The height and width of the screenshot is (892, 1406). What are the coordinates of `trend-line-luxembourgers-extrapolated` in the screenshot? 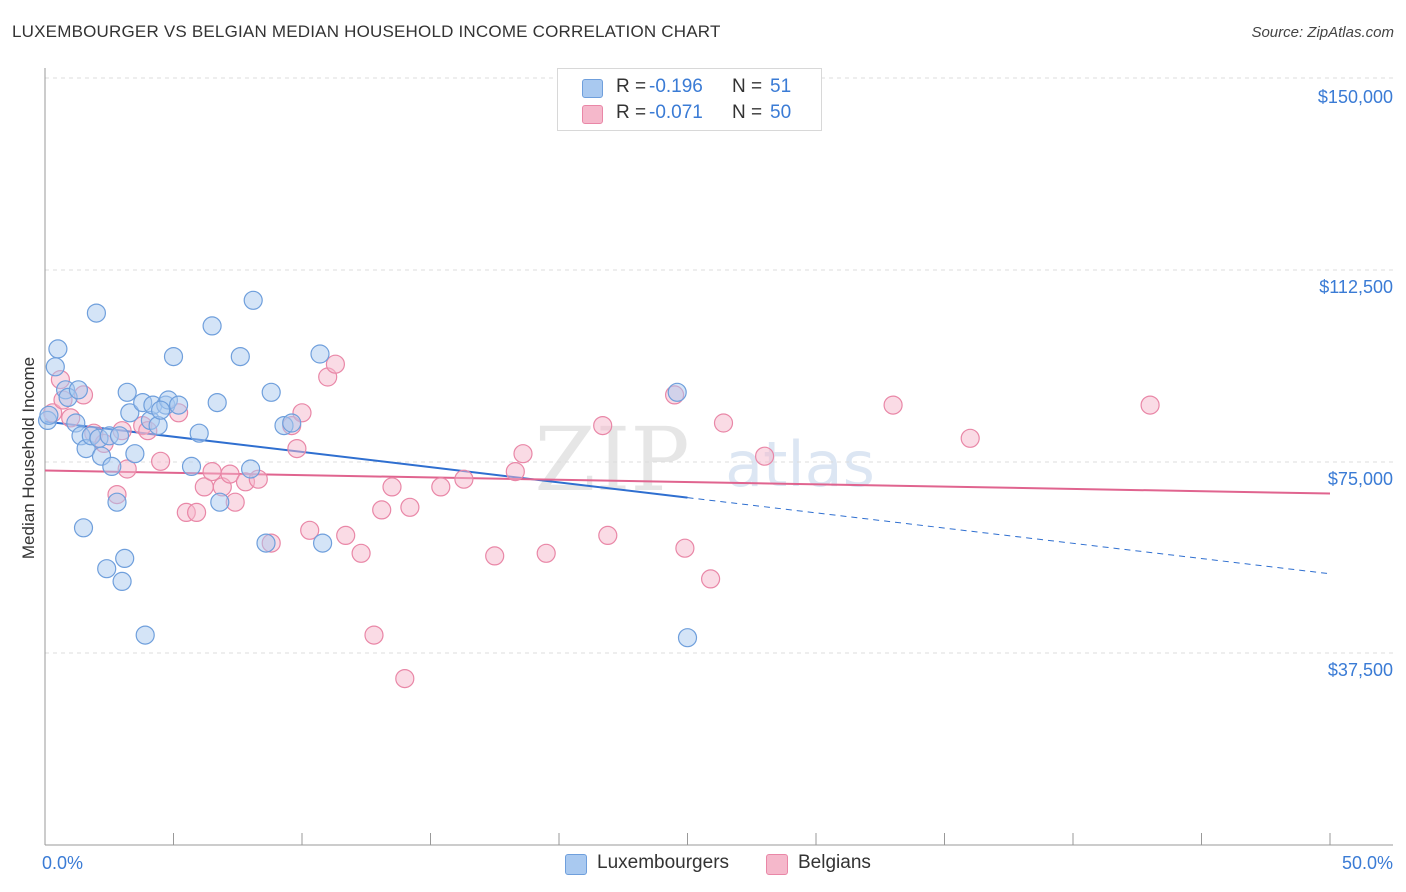 It's located at (1009, 536).